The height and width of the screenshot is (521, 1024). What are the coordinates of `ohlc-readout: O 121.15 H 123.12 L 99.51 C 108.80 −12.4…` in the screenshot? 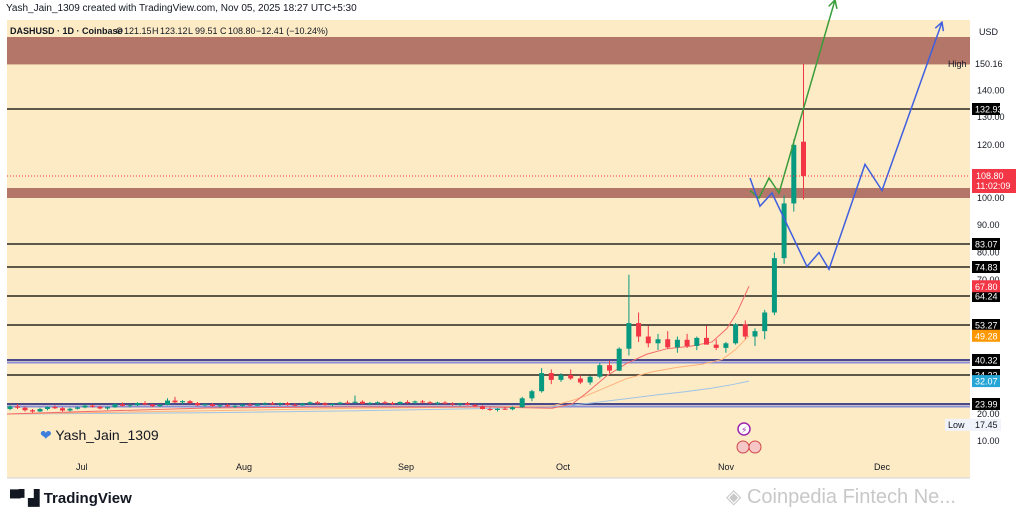 It's located at (222, 31).